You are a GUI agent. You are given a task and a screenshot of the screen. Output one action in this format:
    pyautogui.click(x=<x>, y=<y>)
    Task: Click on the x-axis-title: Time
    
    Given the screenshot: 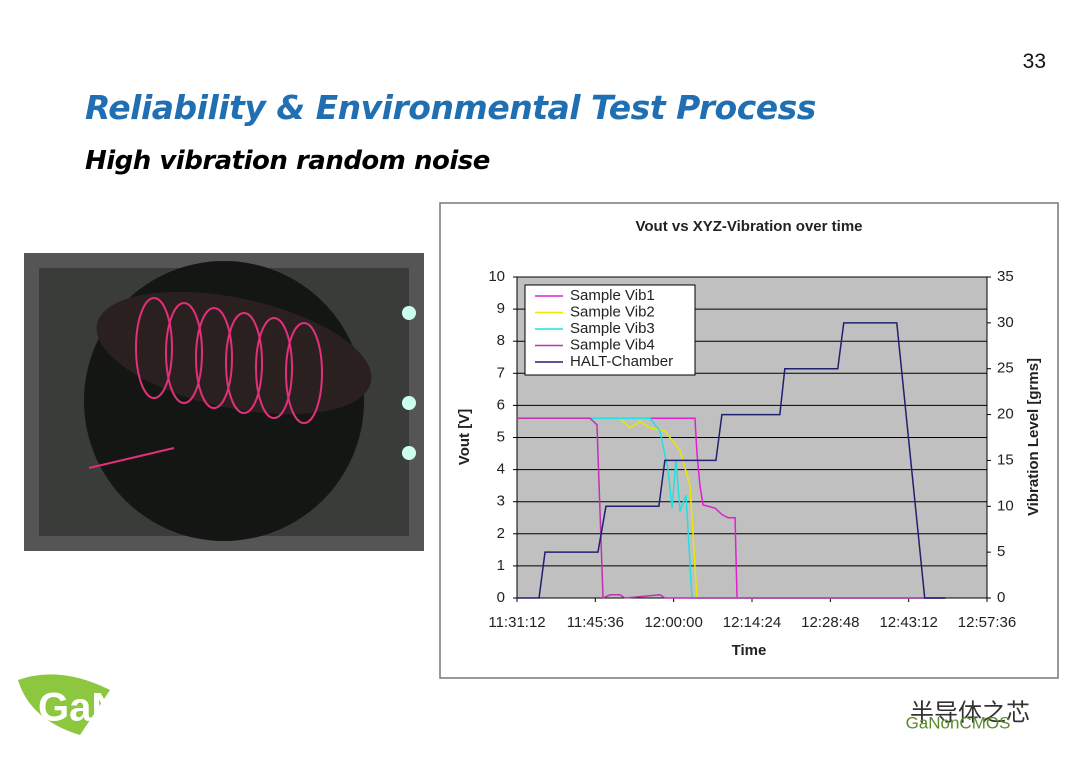 What is the action you would take?
    pyautogui.click(x=749, y=650)
    